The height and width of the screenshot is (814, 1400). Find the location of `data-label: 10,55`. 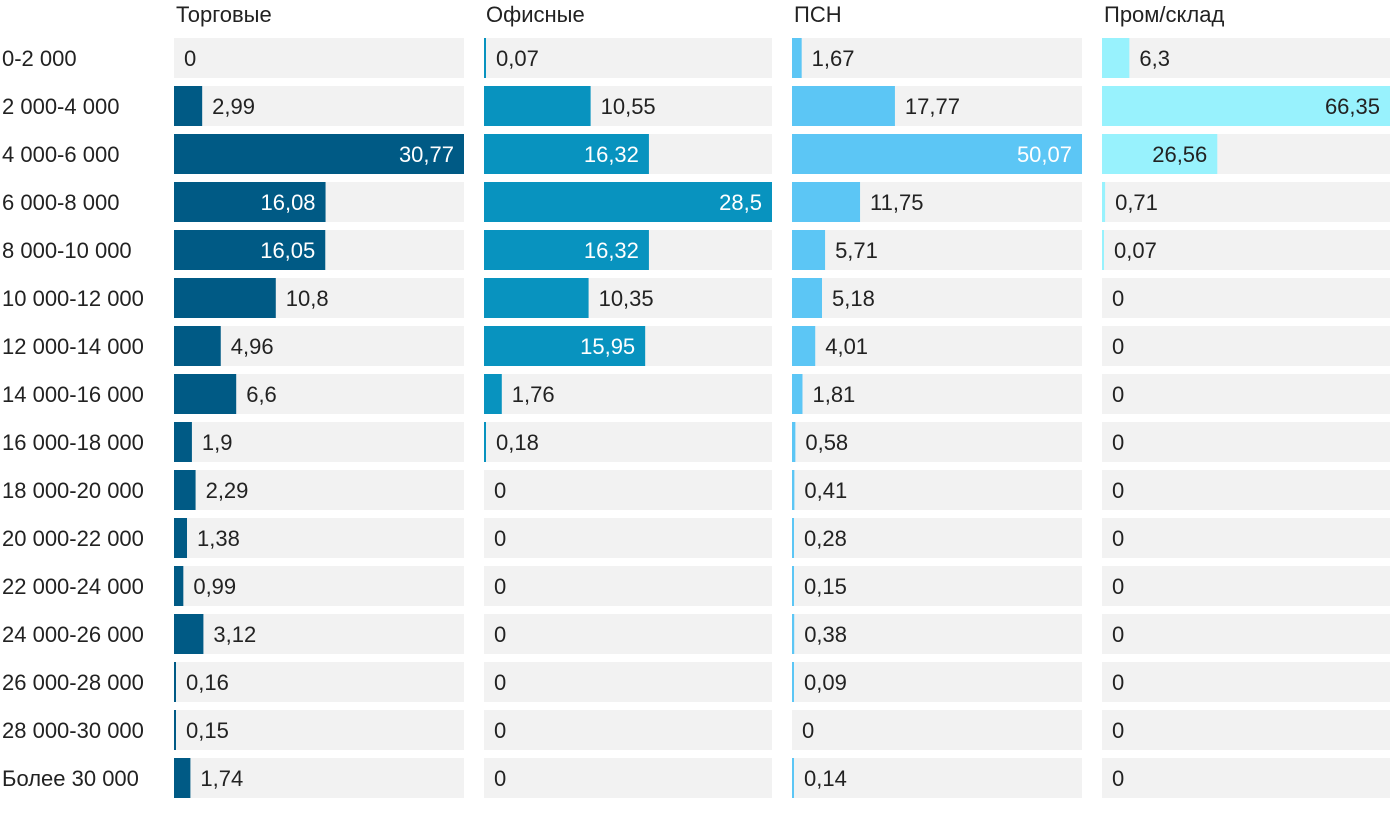

data-label: 10,55 is located at coordinates (628, 106).